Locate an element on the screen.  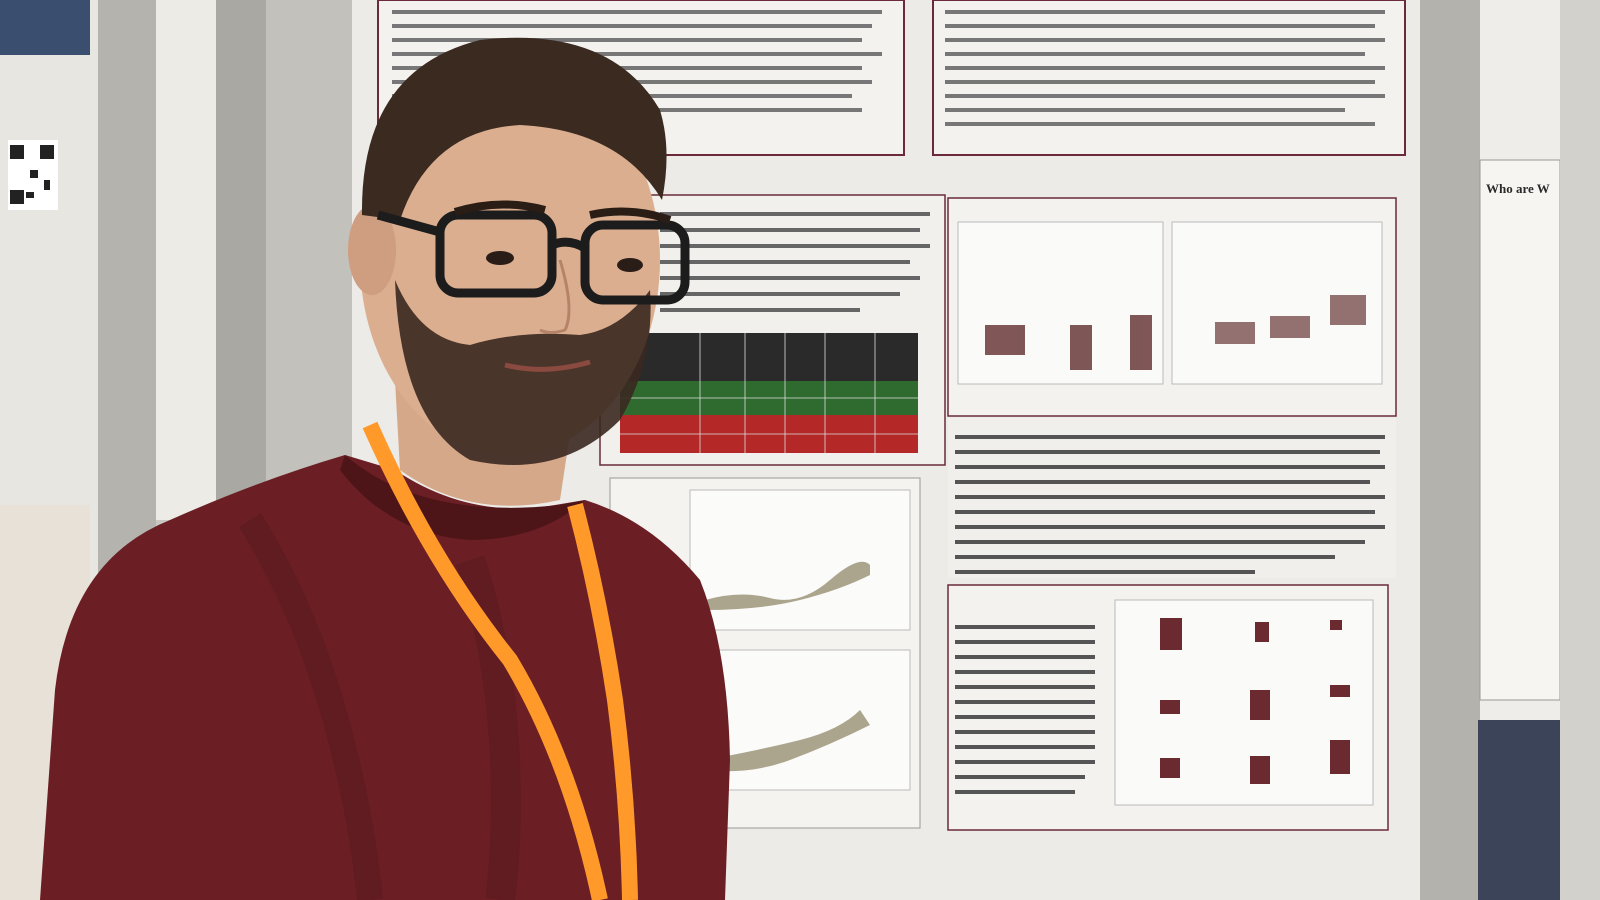
eyebrow-right is located at coordinates (630, 215).